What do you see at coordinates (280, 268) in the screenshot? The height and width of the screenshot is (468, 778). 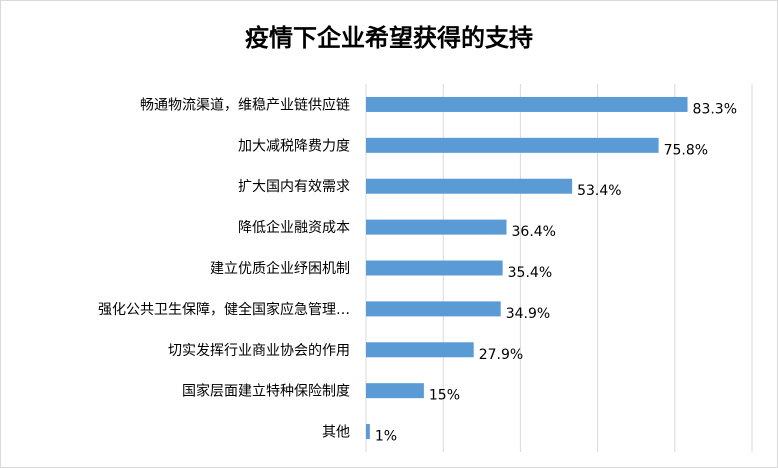 I see `category-label: 建立优质企业纾困机制` at bounding box center [280, 268].